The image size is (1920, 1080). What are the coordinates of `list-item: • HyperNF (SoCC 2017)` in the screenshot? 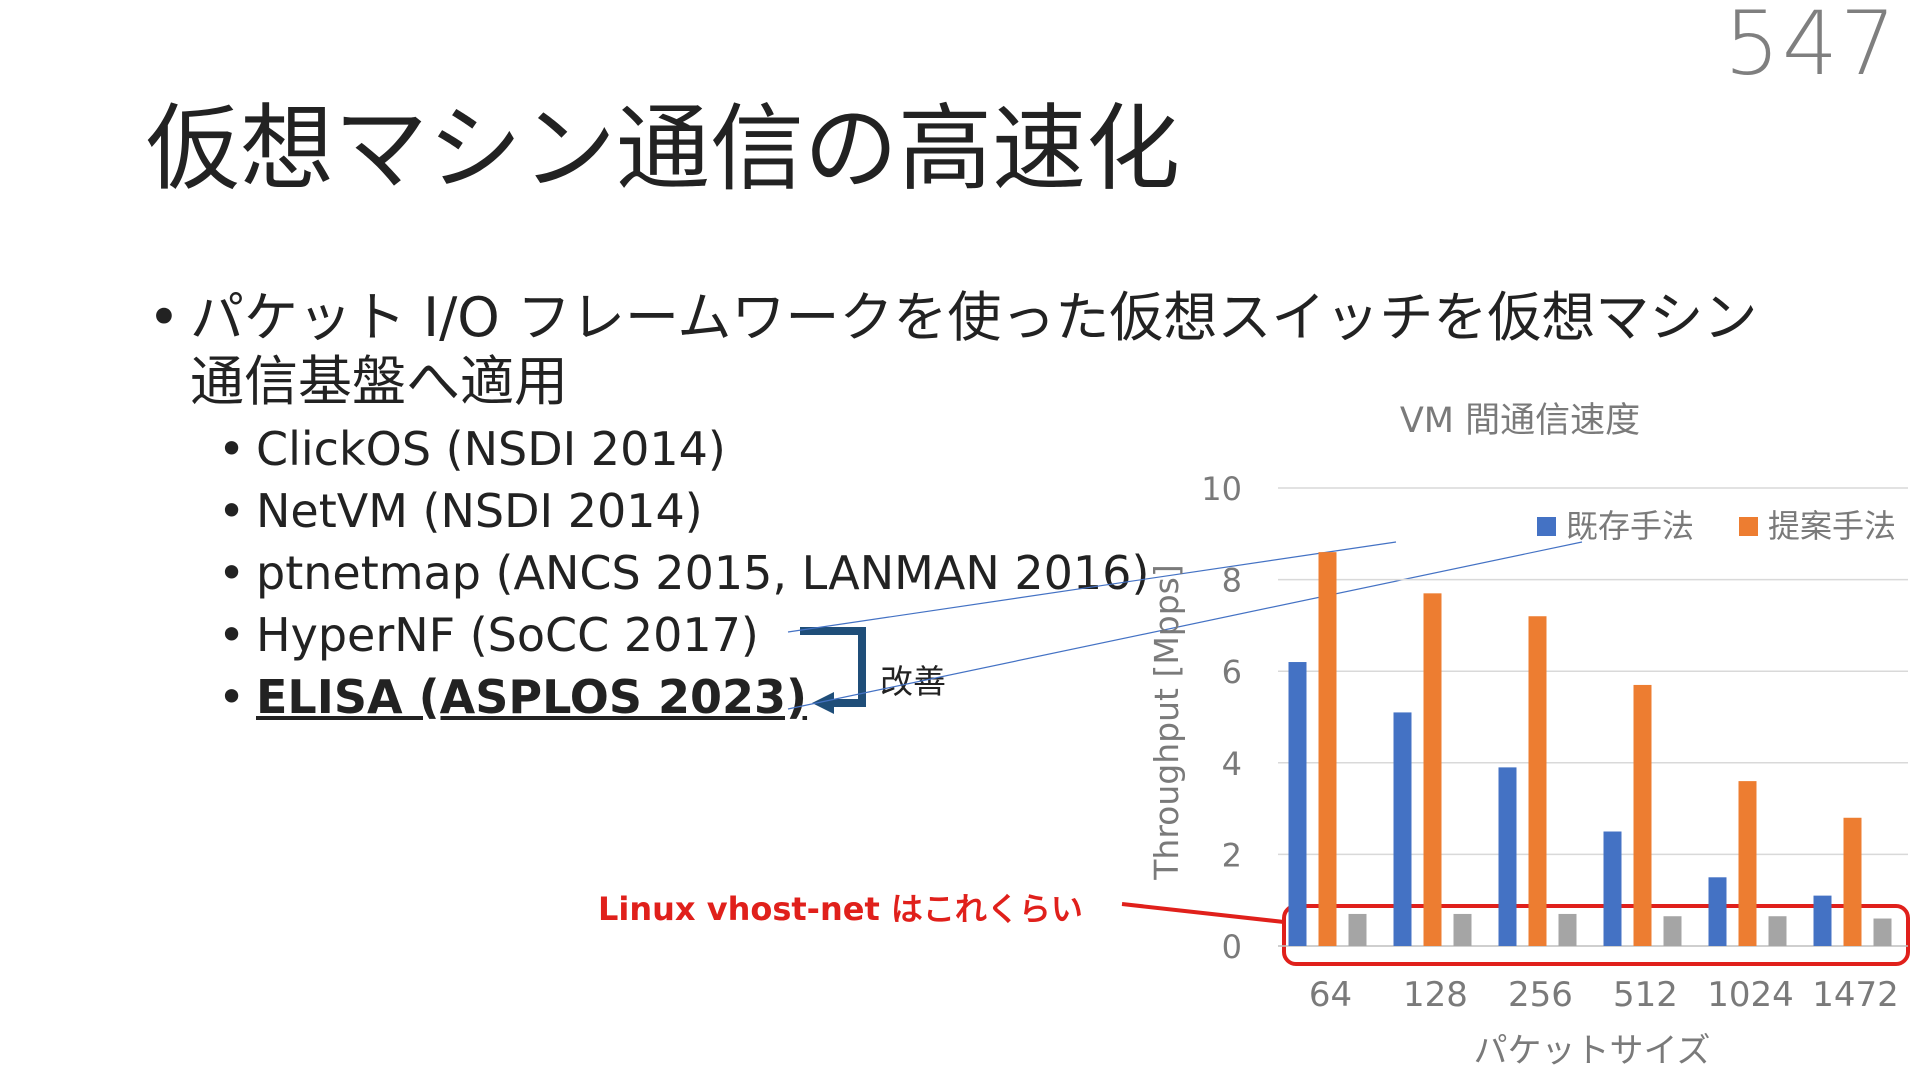 It's located at (683, 635).